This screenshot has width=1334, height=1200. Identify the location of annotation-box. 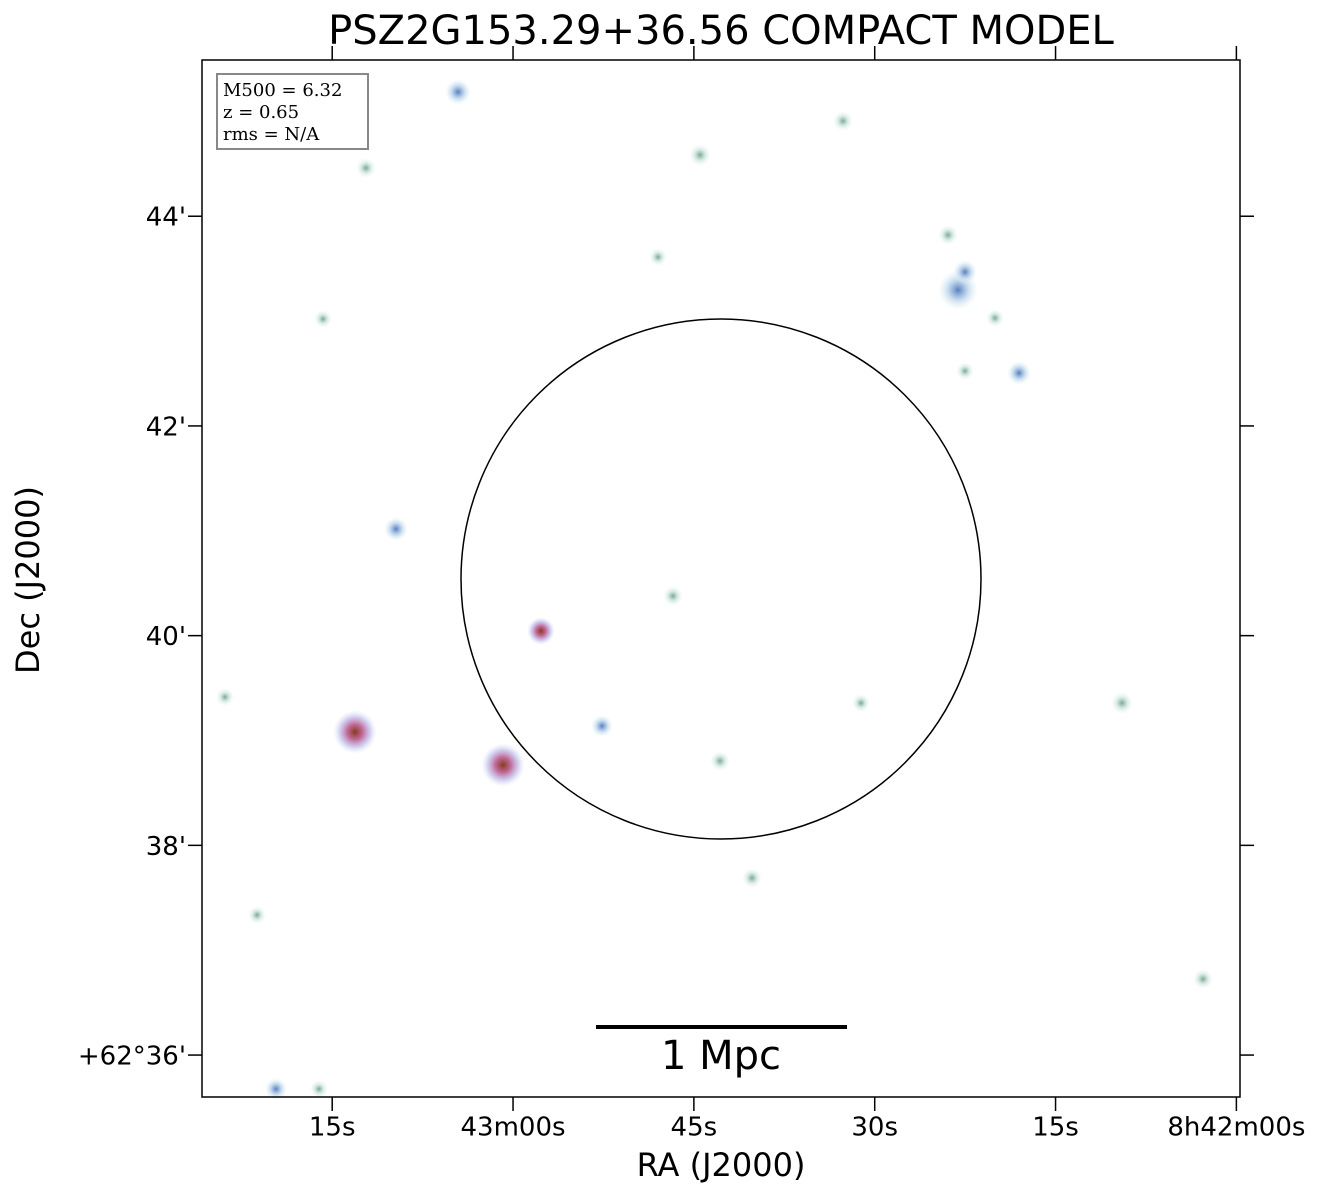
(292, 111).